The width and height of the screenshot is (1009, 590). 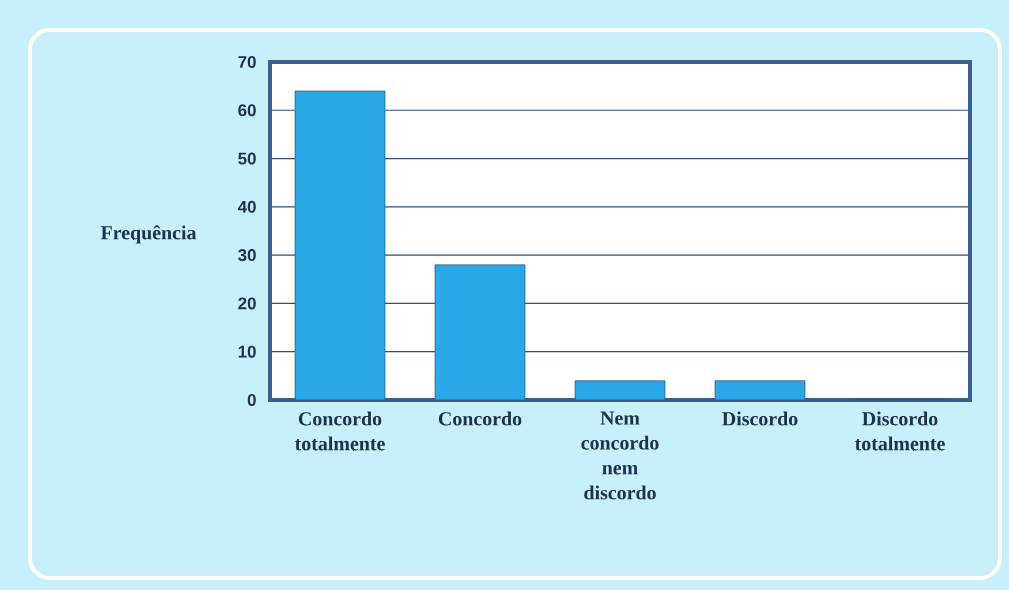 I want to click on y-tick-label: 20, so click(x=247, y=303).